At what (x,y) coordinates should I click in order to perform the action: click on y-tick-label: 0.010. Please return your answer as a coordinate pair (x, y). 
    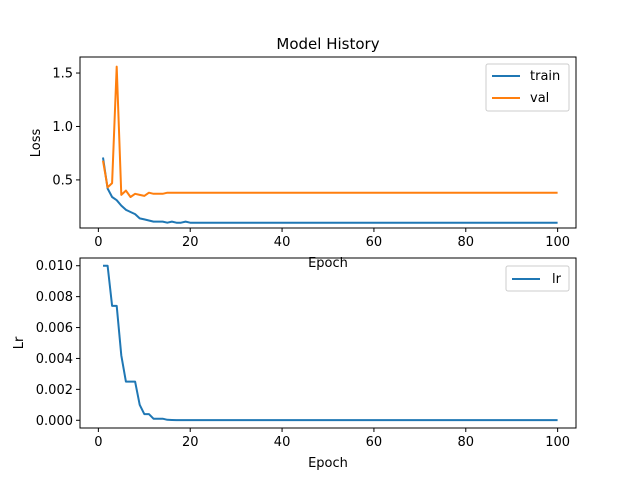
    Looking at the image, I should click on (54, 266).